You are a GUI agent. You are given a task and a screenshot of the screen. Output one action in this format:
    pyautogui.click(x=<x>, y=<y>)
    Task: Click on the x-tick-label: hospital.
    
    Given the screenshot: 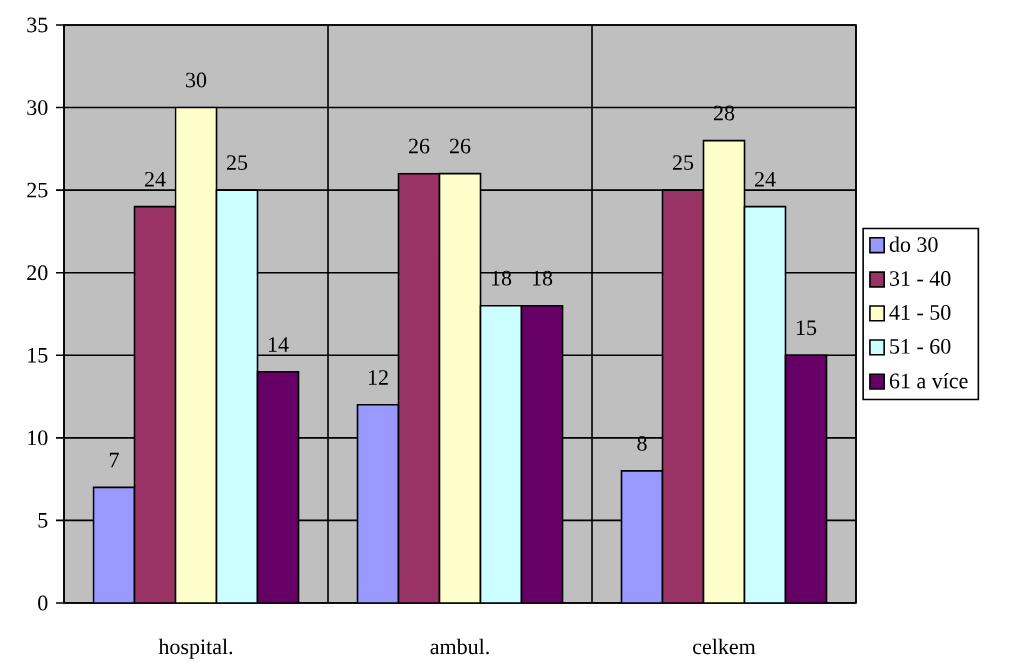 What is the action you would take?
    pyautogui.click(x=195, y=648)
    